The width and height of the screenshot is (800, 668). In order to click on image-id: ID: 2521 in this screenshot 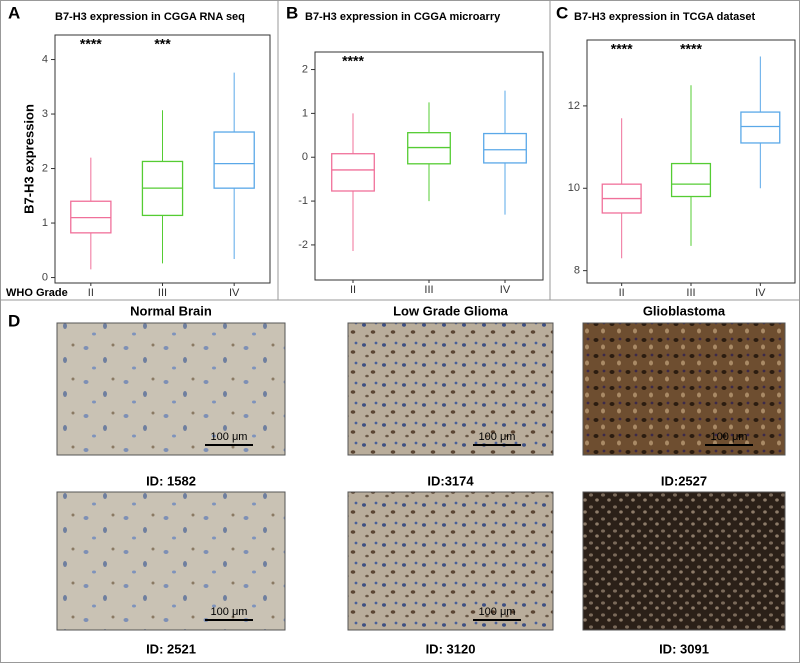, I will do `click(171, 648)`.